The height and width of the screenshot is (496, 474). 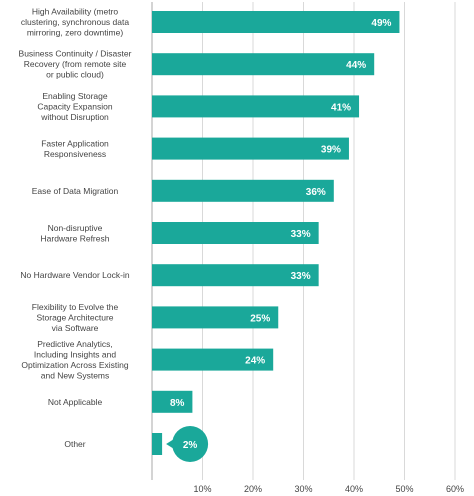 What do you see at coordinates (404, 489) in the screenshot?
I see `x-tick-label-50: 50%` at bounding box center [404, 489].